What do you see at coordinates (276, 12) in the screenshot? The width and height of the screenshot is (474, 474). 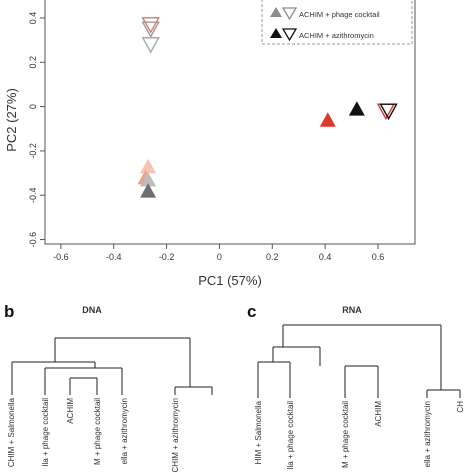 I see `legend-marker-phage-filled` at bounding box center [276, 12].